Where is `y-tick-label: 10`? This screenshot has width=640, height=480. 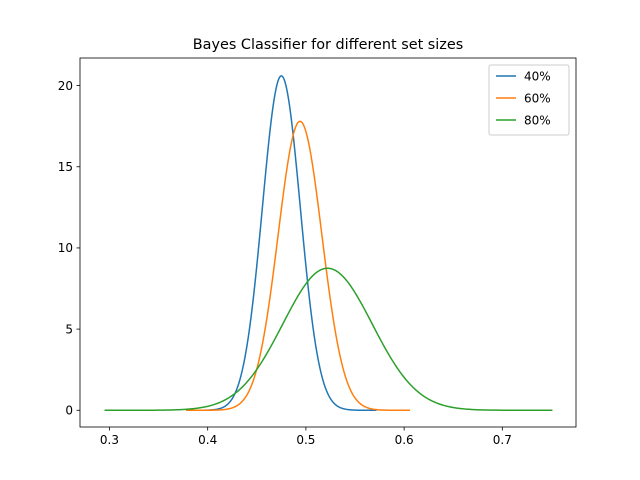
y-tick-label: 10 is located at coordinates (65, 248).